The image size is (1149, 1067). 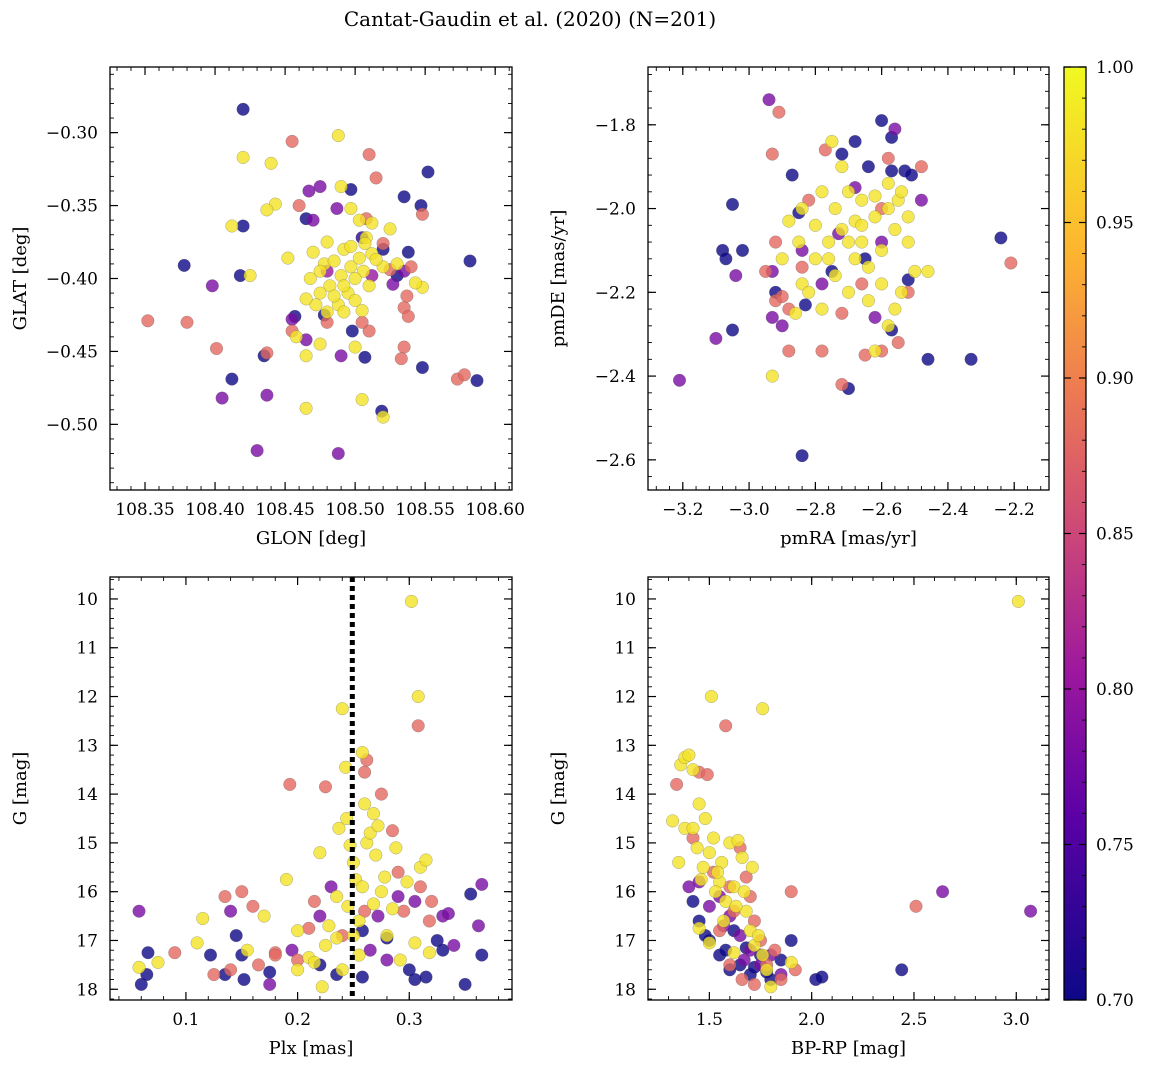 I want to click on axes-frame, so click(x=311, y=788).